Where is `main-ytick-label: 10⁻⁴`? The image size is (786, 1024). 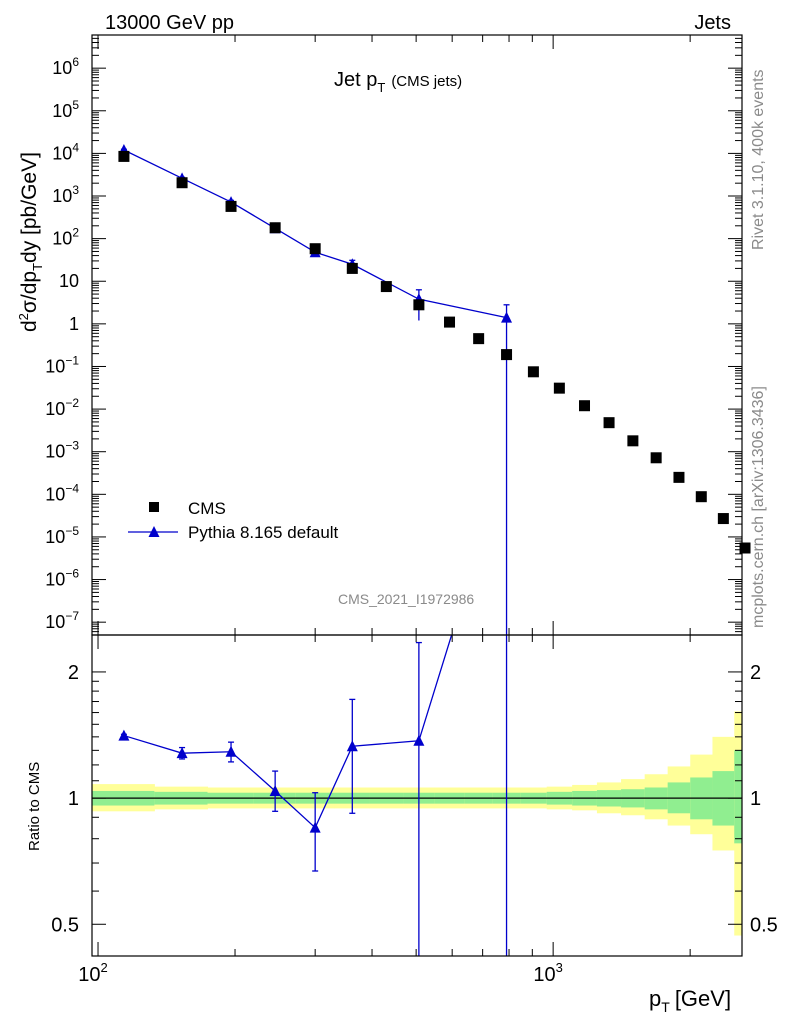
main-ytick-label: 10⁻⁴ is located at coordinates (62, 492).